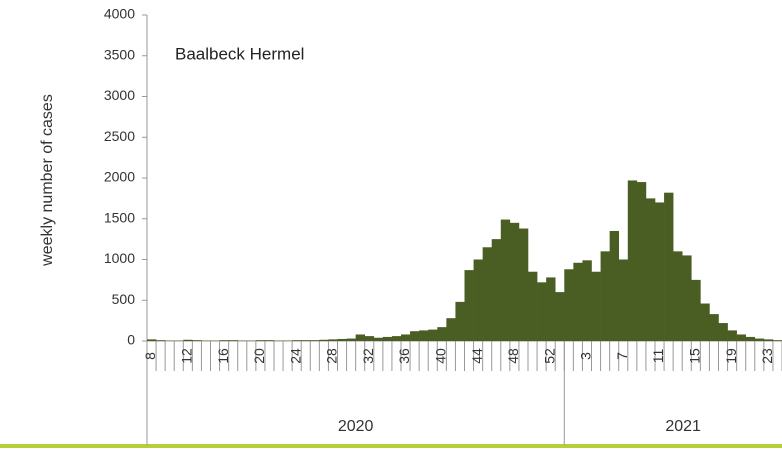  Describe the element at coordinates (119, 258) in the screenshot. I see `y-tick-label: 1000` at that location.